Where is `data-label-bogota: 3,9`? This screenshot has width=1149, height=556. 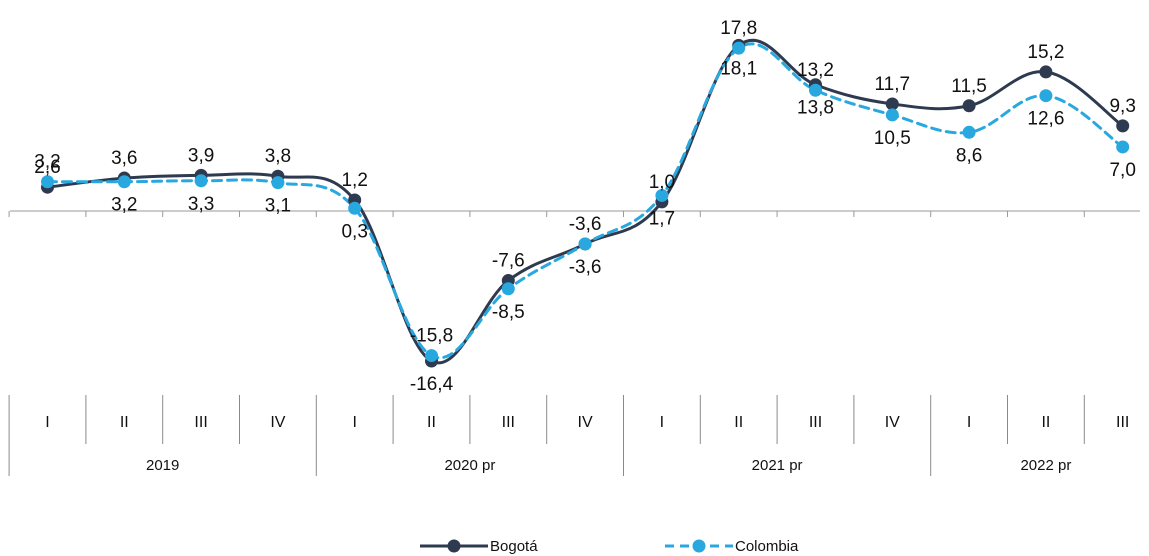
data-label-bogota: 3,9 is located at coordinates (201, 155).